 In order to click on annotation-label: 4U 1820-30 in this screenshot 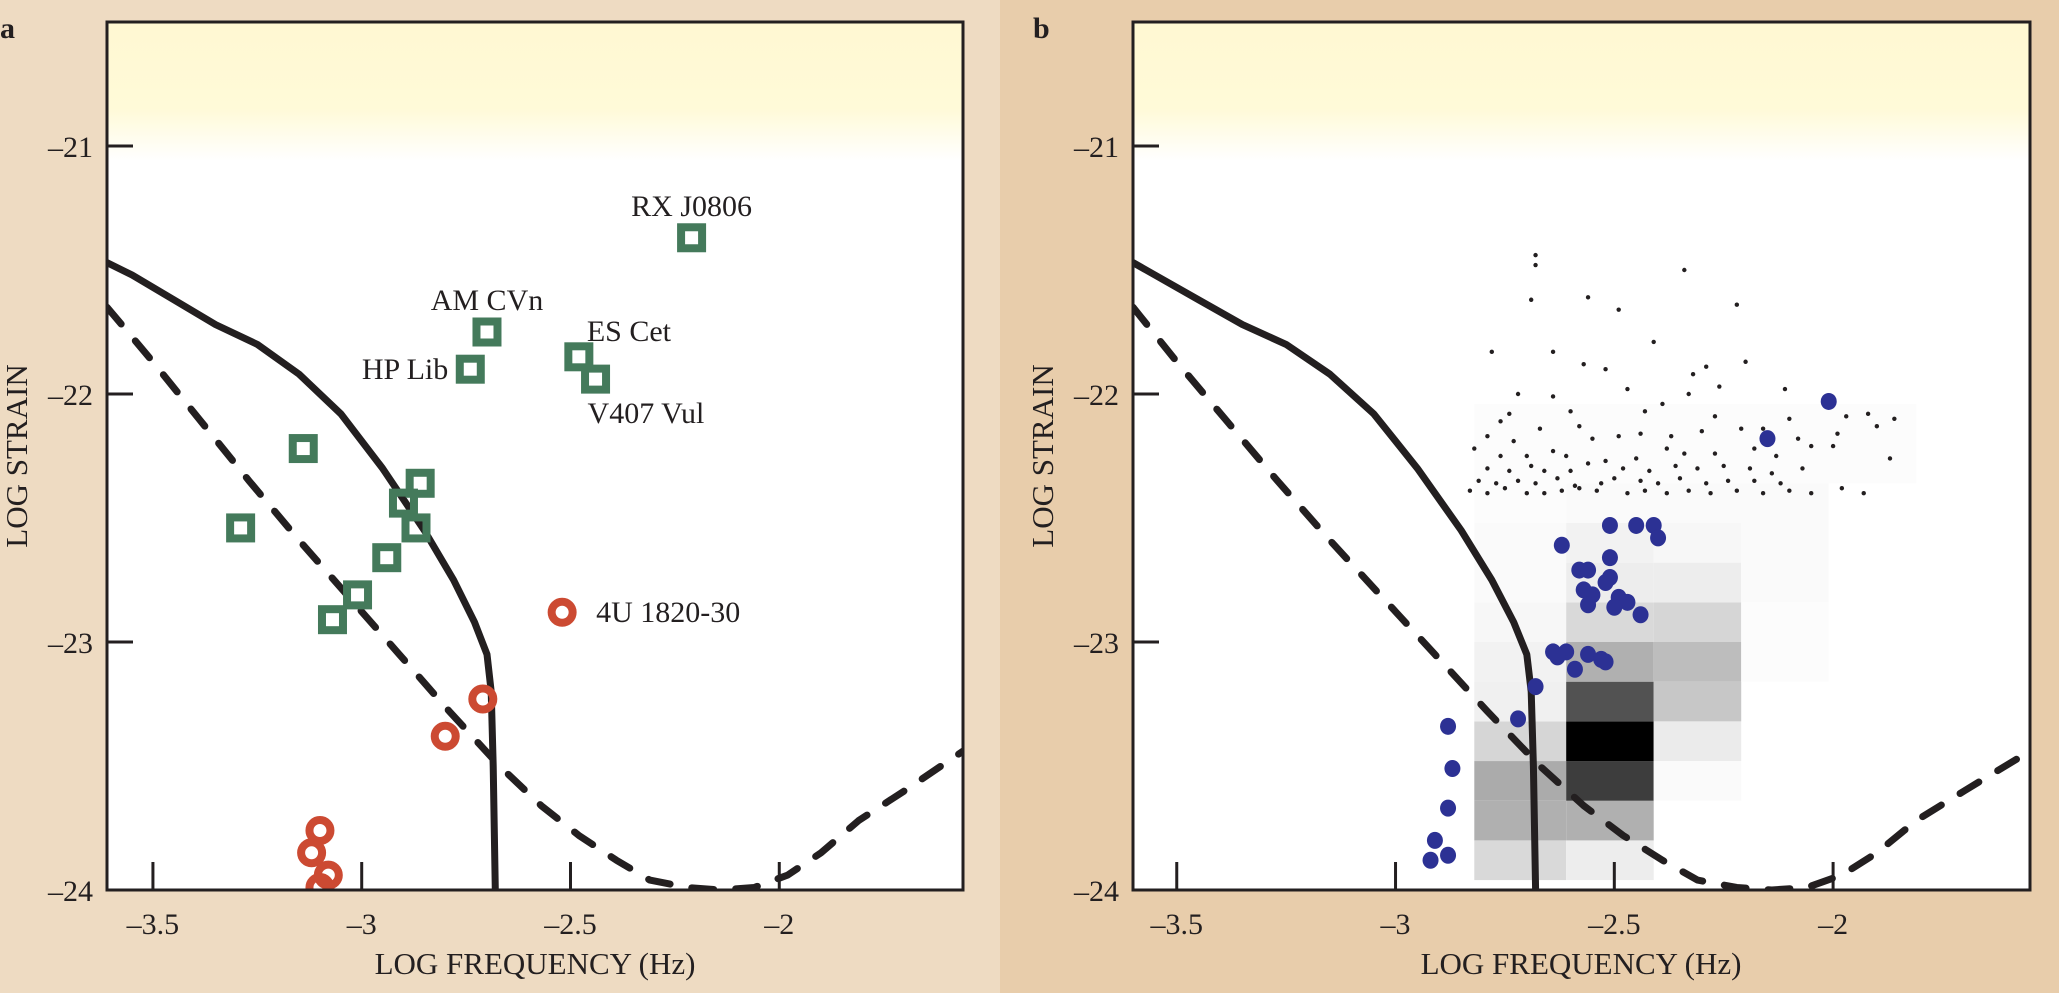, I will do `click(668, 612)`.